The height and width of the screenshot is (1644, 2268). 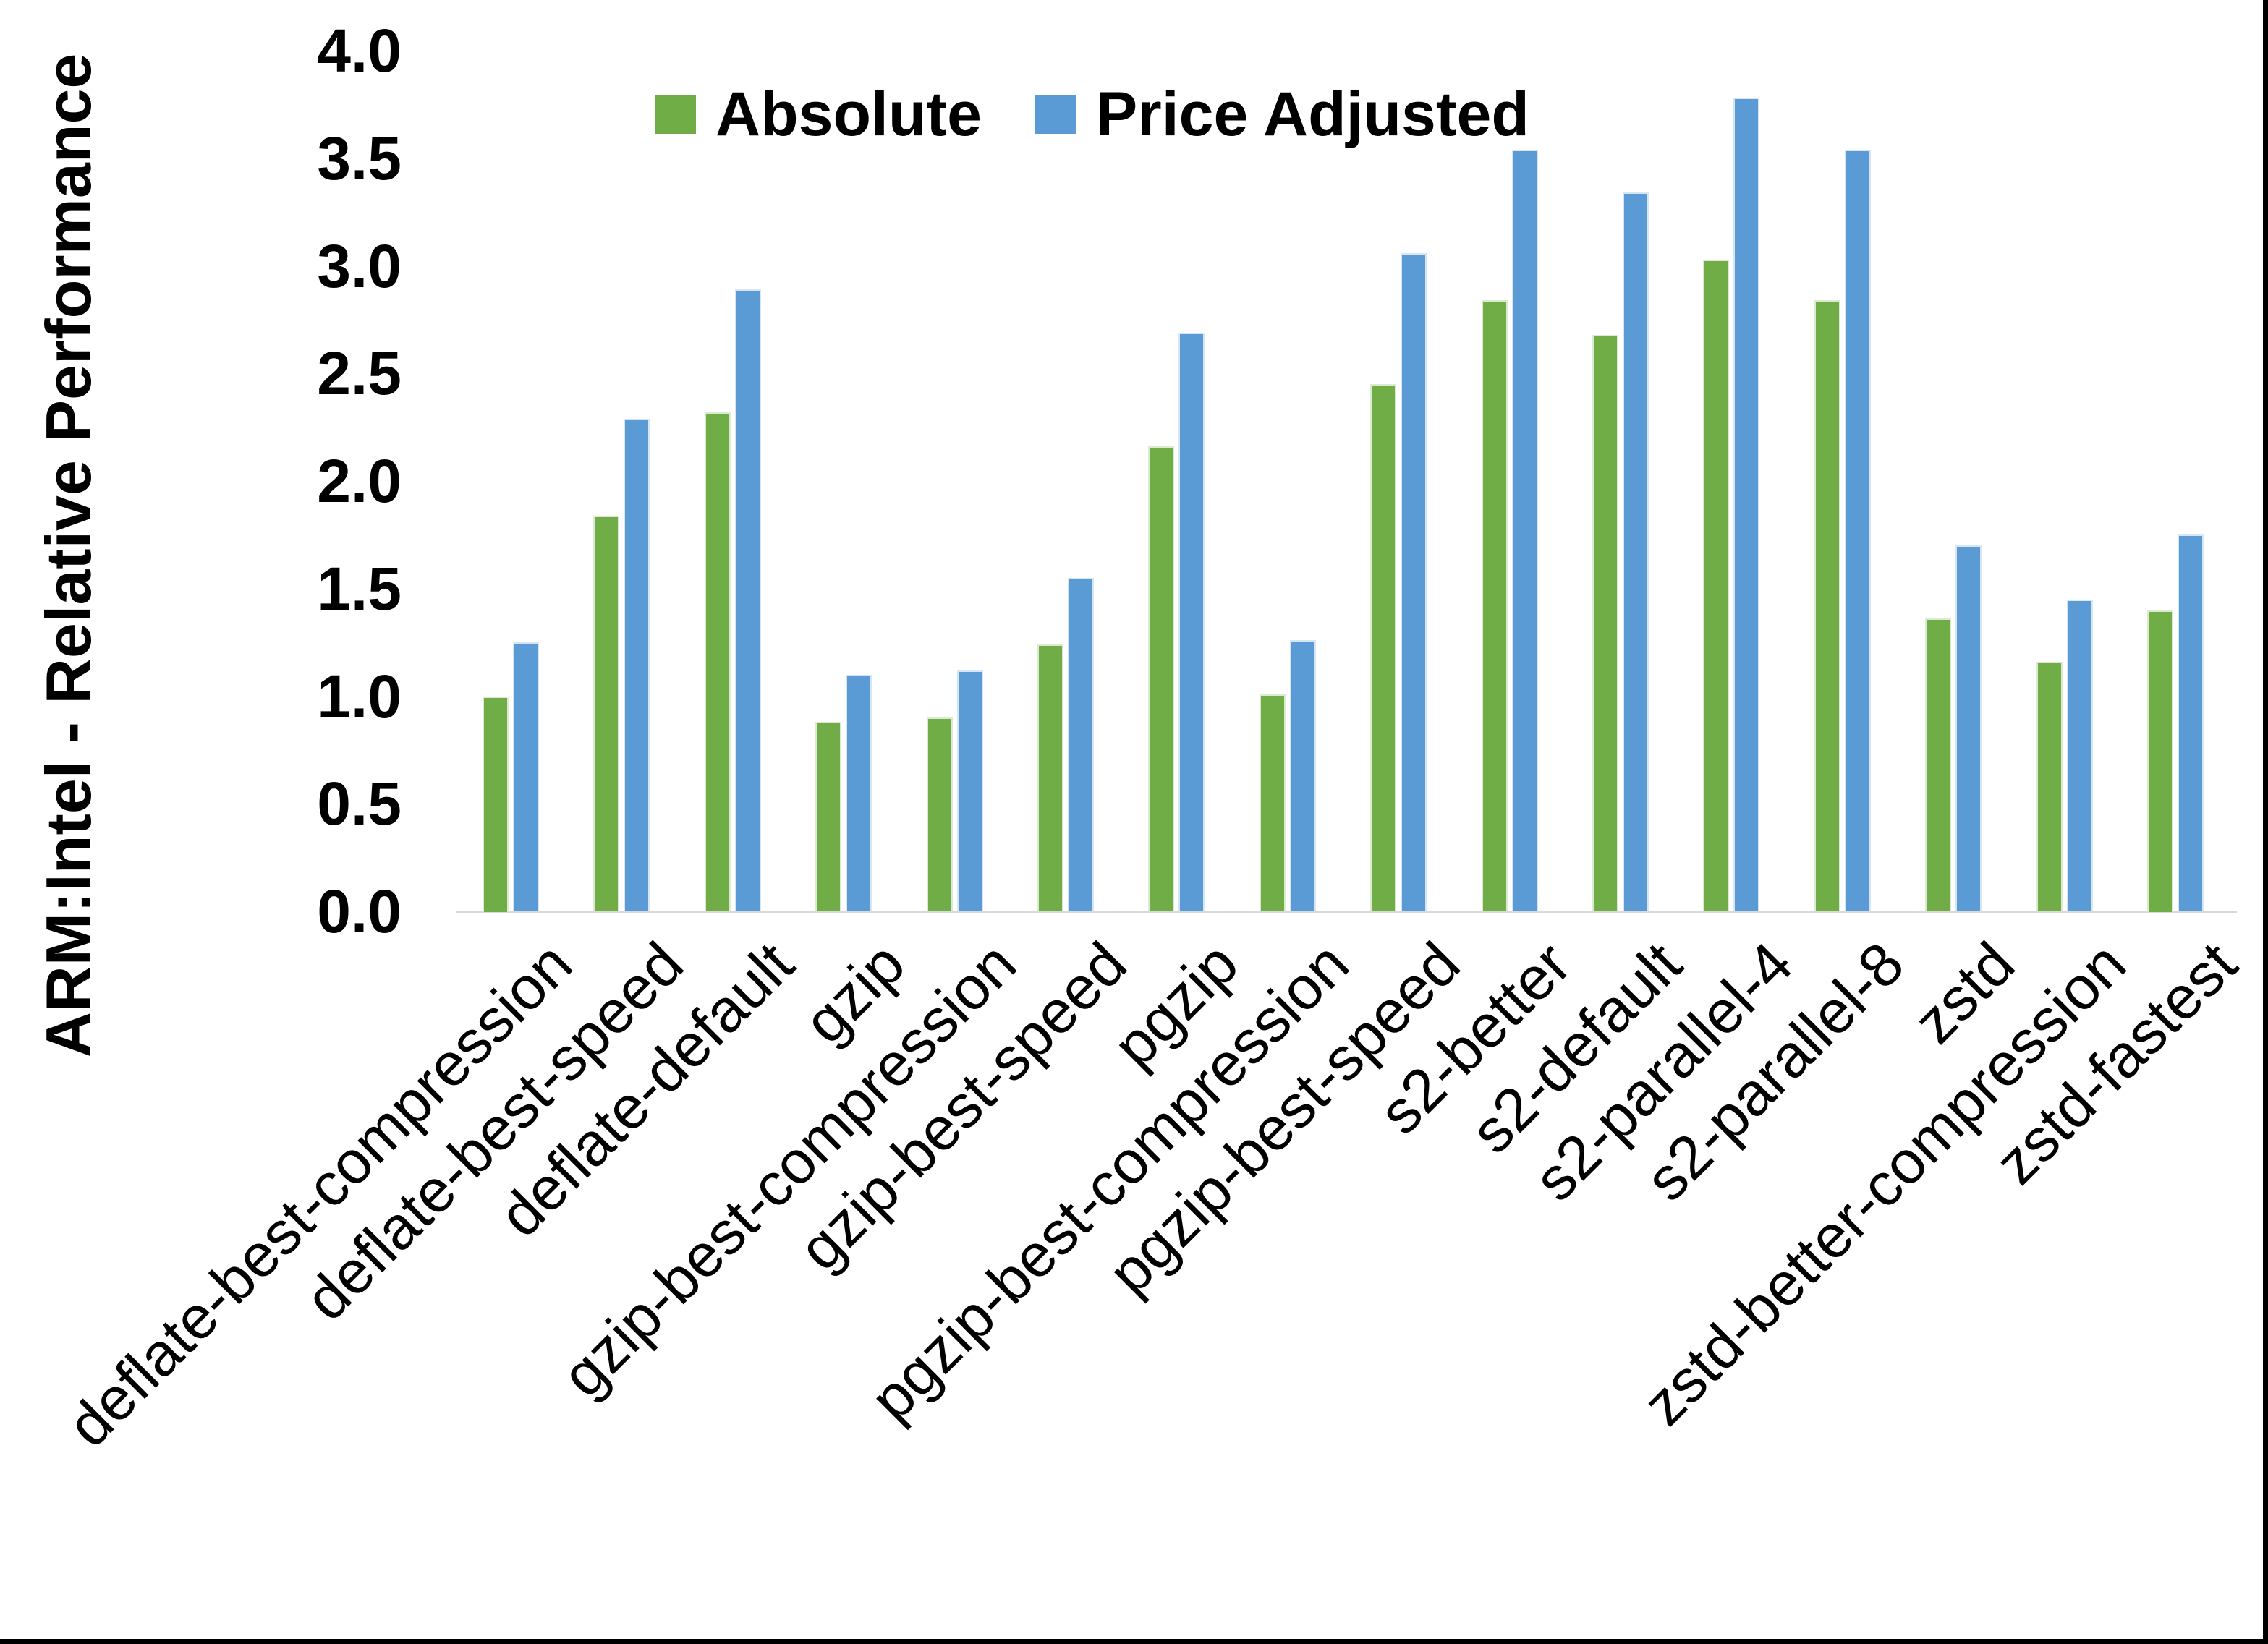 What do you see at coordinates (1312, 114) in the screenshot?
I see `legend-label-price-adjusted: Price Adjusted` at bounding box center [1312, 114].